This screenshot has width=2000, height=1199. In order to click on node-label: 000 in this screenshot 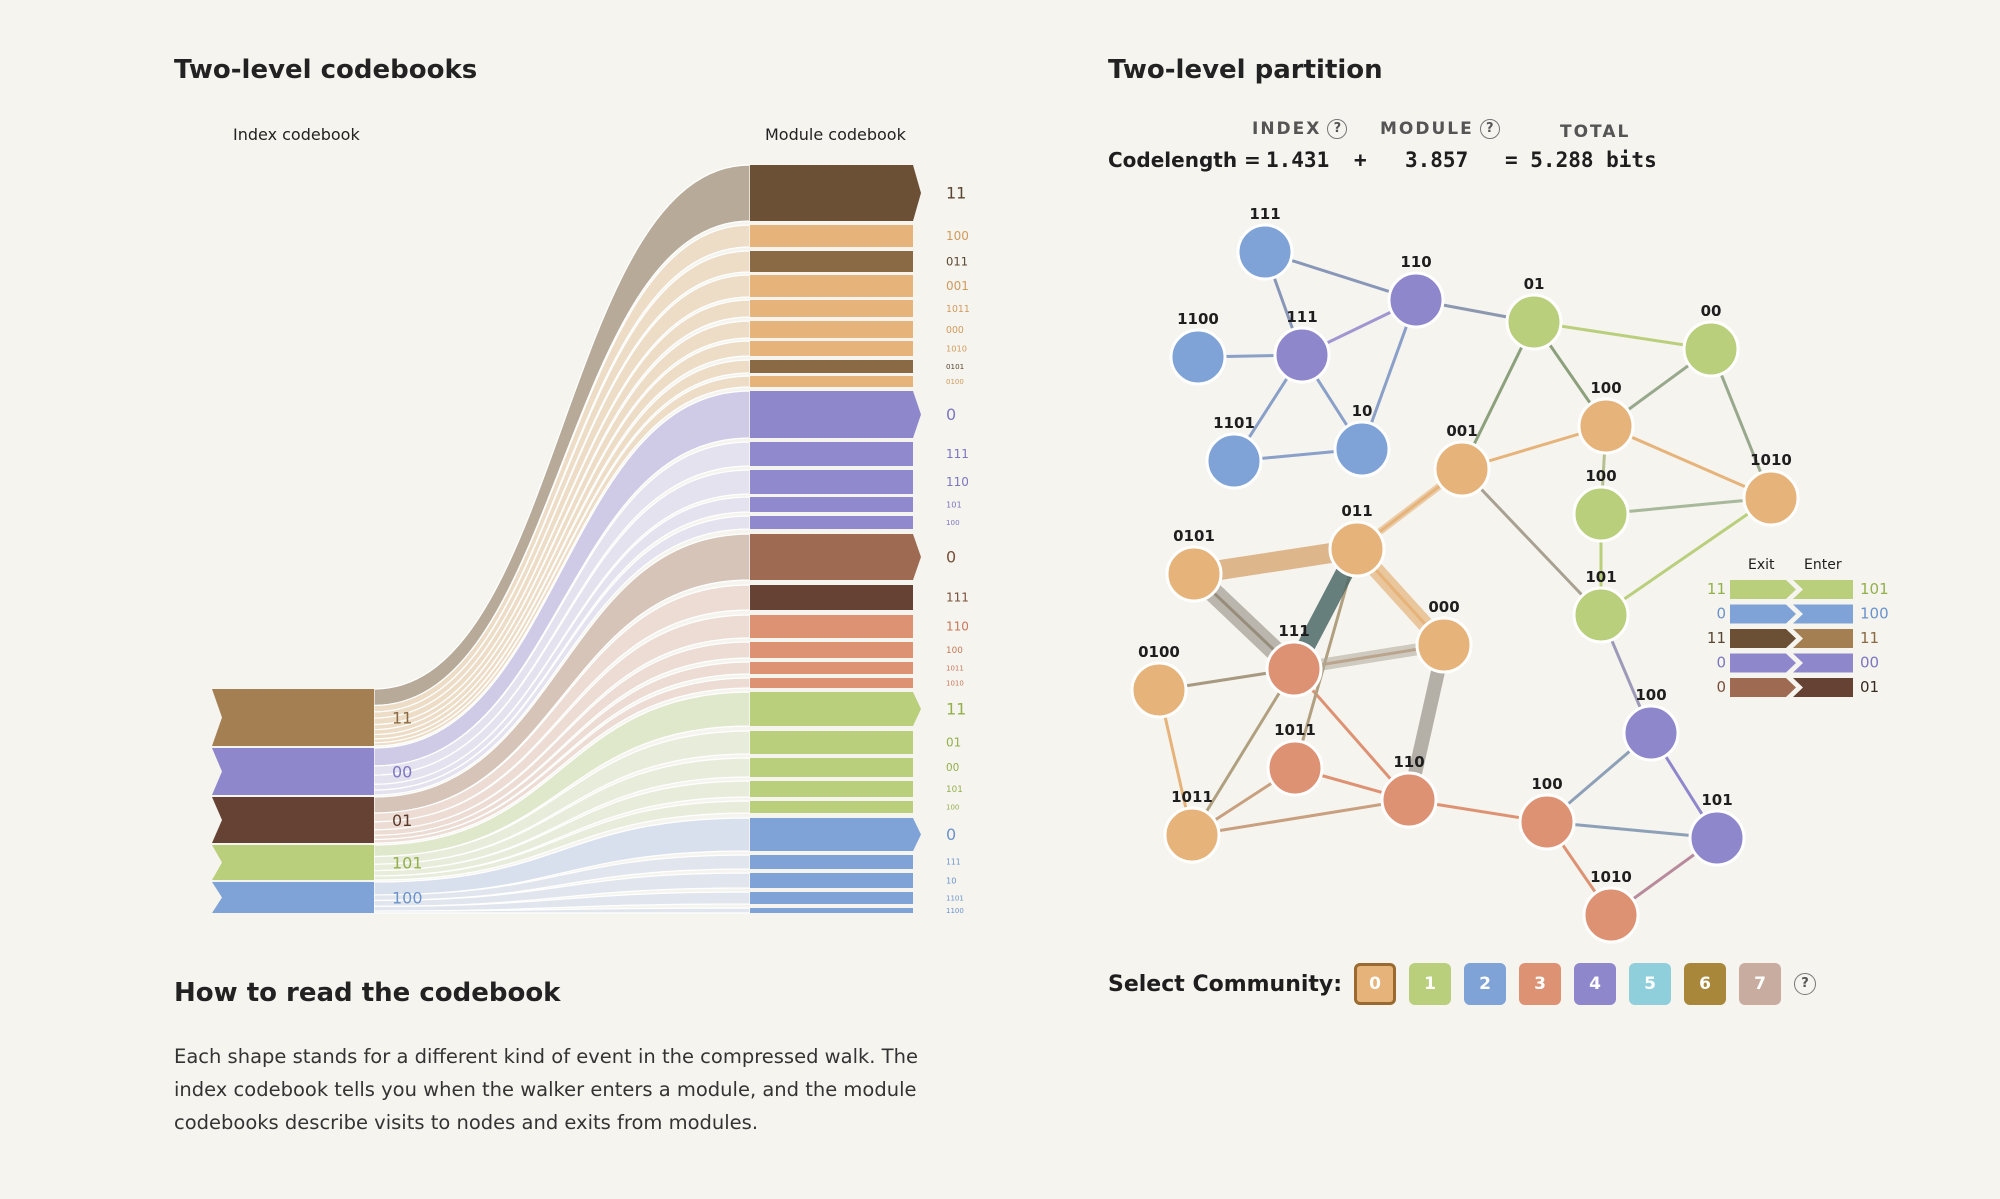, I will do `click(1443, 607)`.